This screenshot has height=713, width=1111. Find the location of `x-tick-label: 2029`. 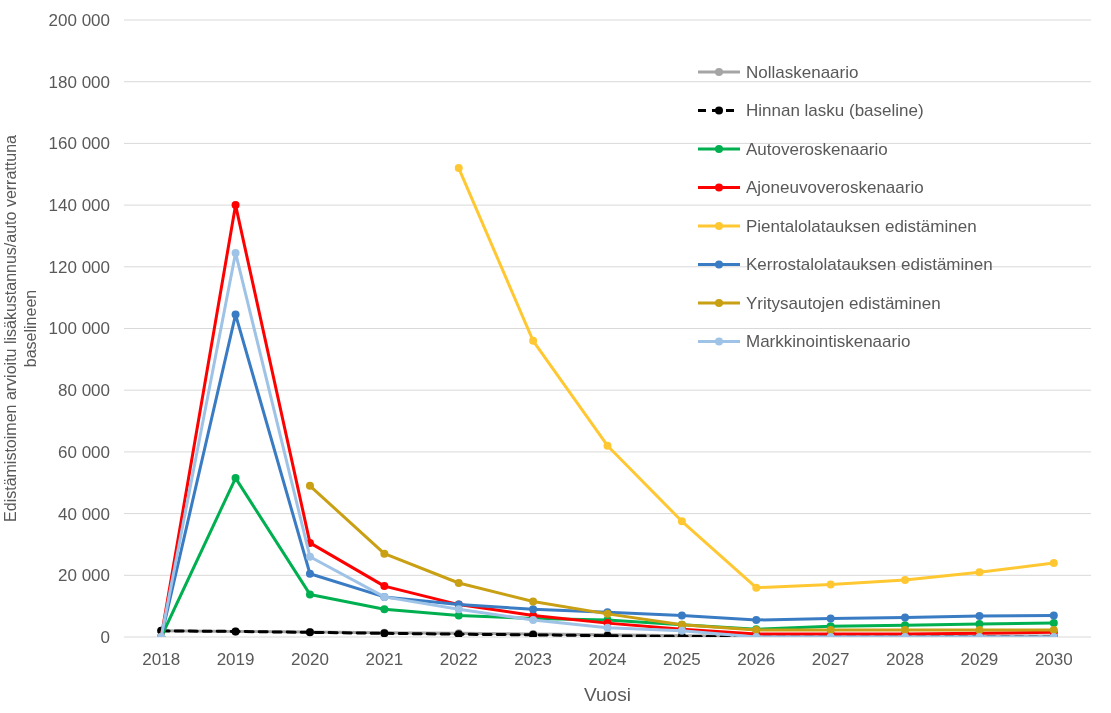

x-tick-label: 2029 is located at coordinates (979, 659).